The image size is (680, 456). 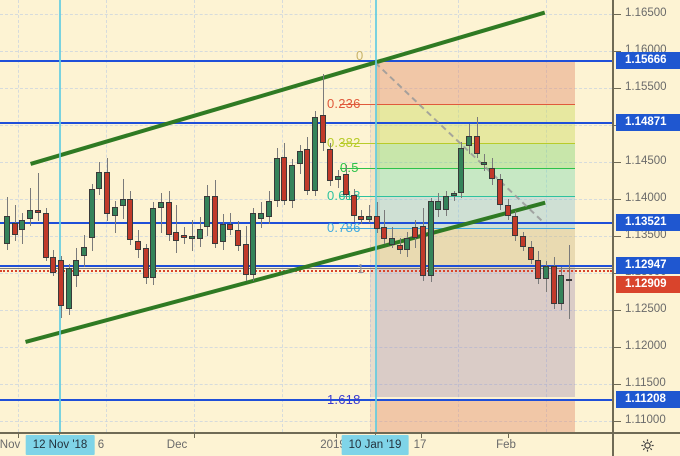 I want to click on time-badge-10-jan-19: 10 Jan '19, so click(x=375, y=445).